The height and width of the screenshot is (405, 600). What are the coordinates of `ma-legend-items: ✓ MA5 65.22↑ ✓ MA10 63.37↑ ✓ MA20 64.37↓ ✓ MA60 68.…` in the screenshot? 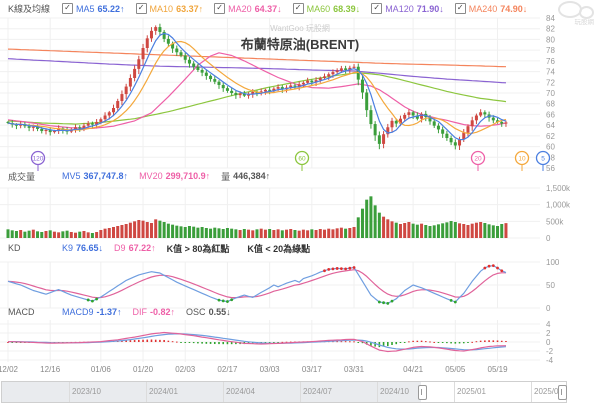 It's located at (300, 8).